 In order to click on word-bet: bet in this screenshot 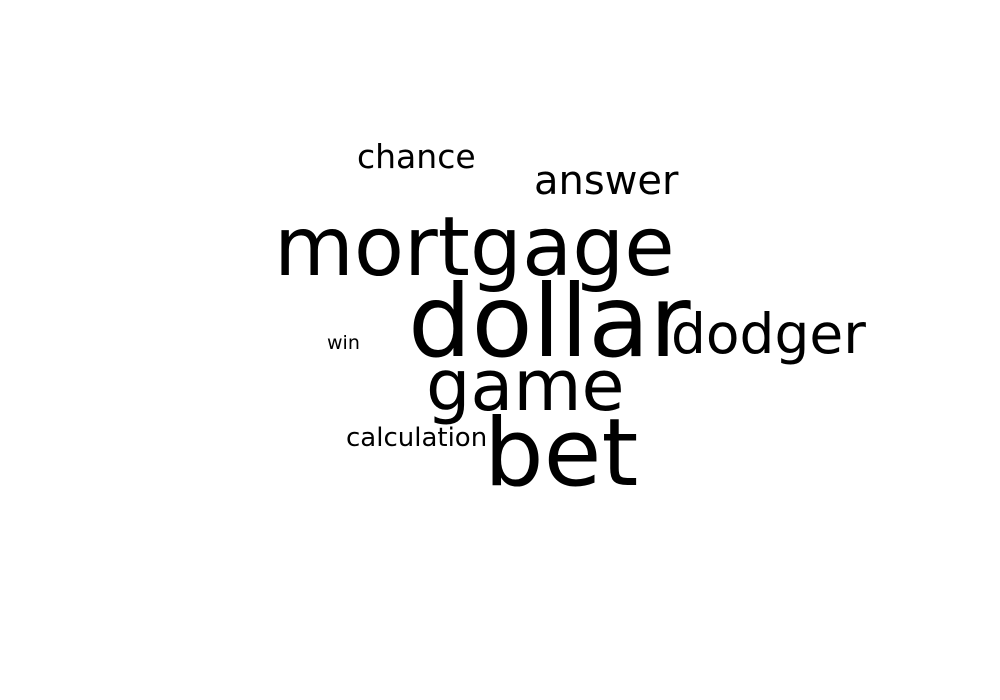, I will do `click(561, 453)`.